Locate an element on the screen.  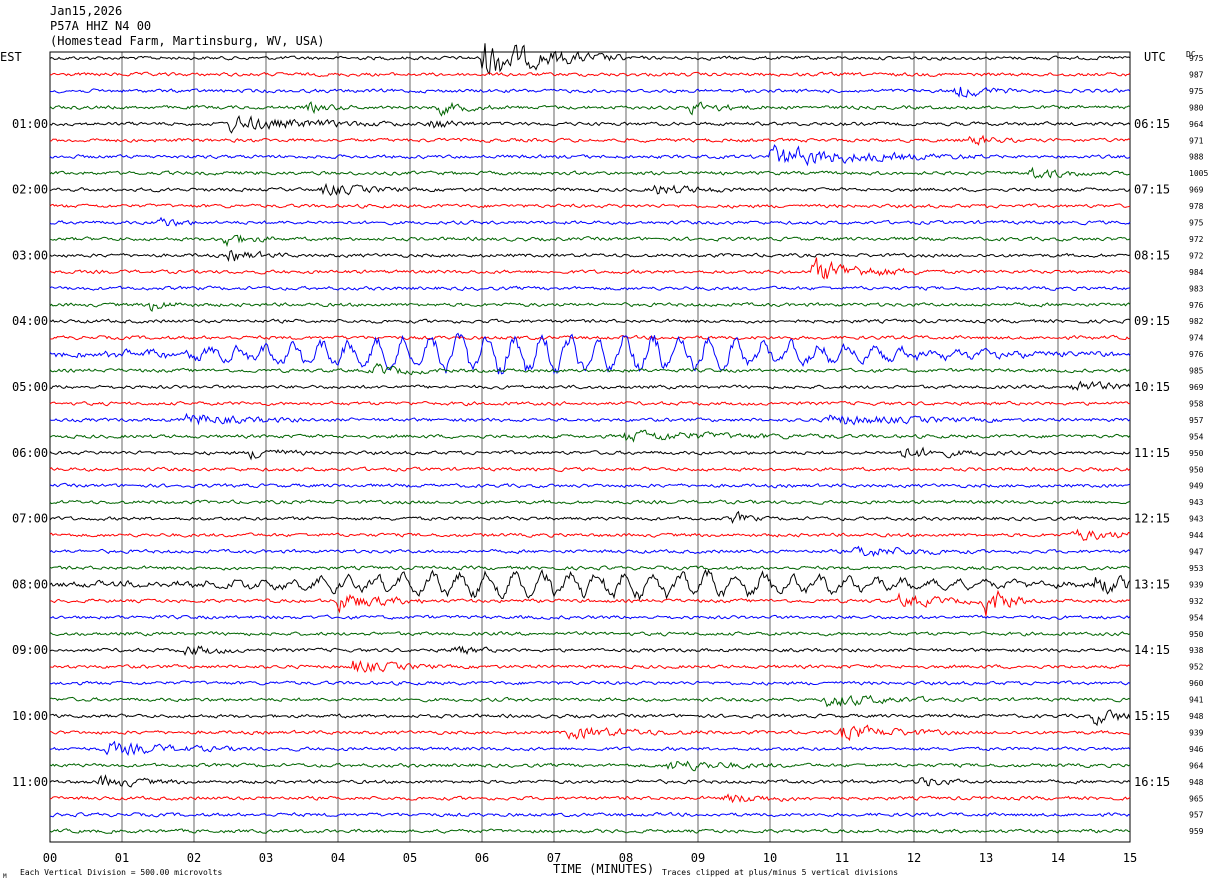
dc-value-label: 1005 is located at coordinates (1198, 173).